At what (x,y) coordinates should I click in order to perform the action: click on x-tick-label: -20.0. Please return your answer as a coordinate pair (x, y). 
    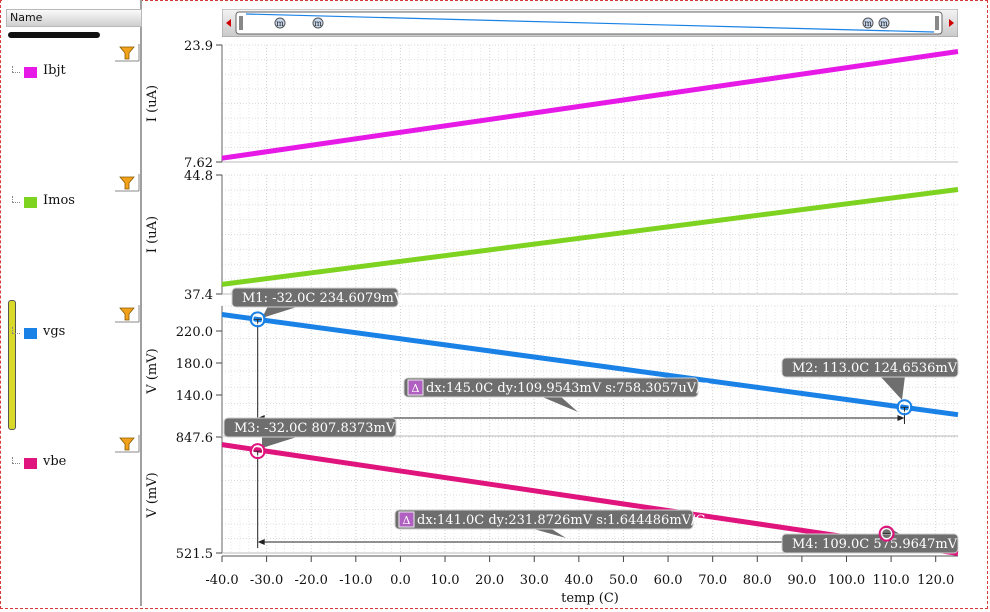
    Looking at the image, I should click on (311, 580).